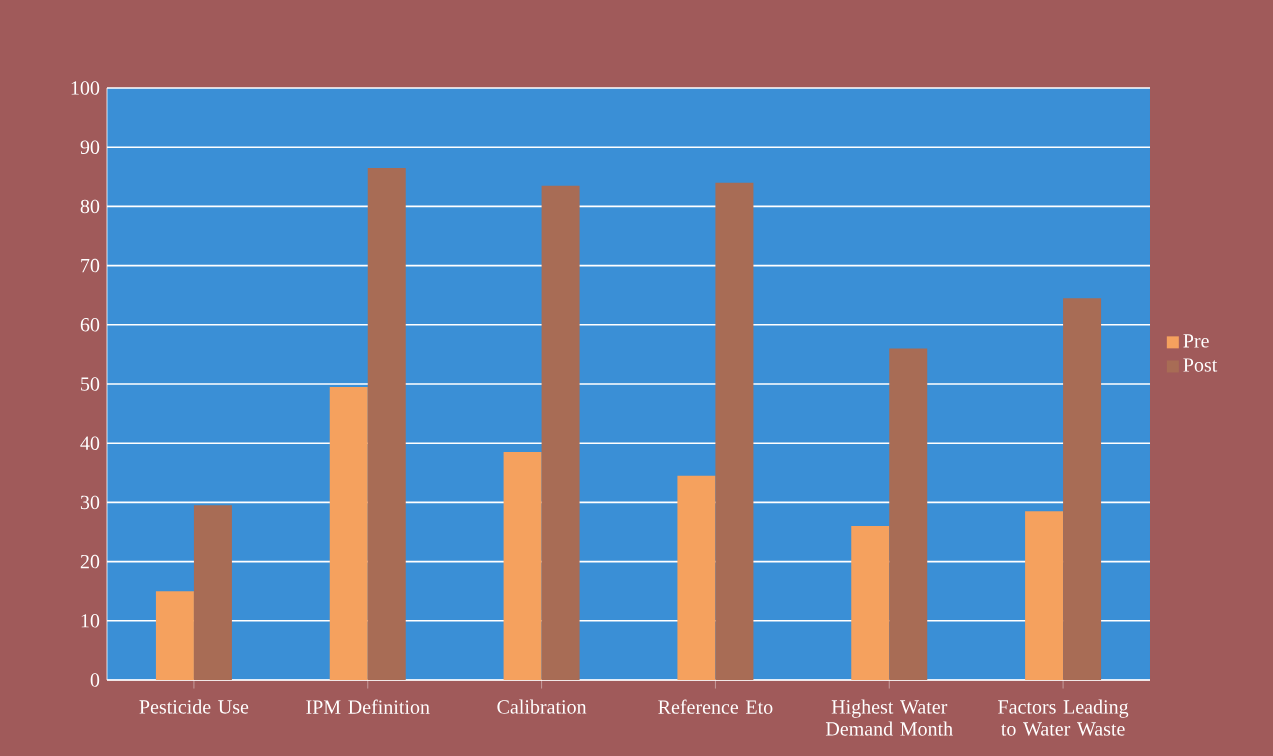 The width and height of the screenshot is (1273, 756). I want to click on y-tick-label: 80, so click(90, 206).